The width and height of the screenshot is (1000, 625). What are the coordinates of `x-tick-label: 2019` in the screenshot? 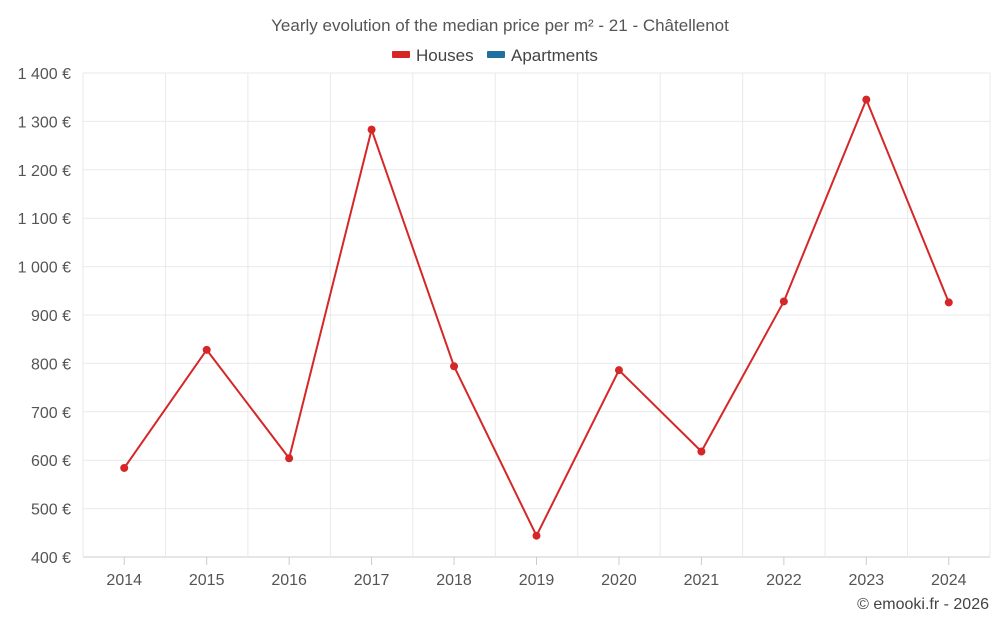 It's located at (537, 580).